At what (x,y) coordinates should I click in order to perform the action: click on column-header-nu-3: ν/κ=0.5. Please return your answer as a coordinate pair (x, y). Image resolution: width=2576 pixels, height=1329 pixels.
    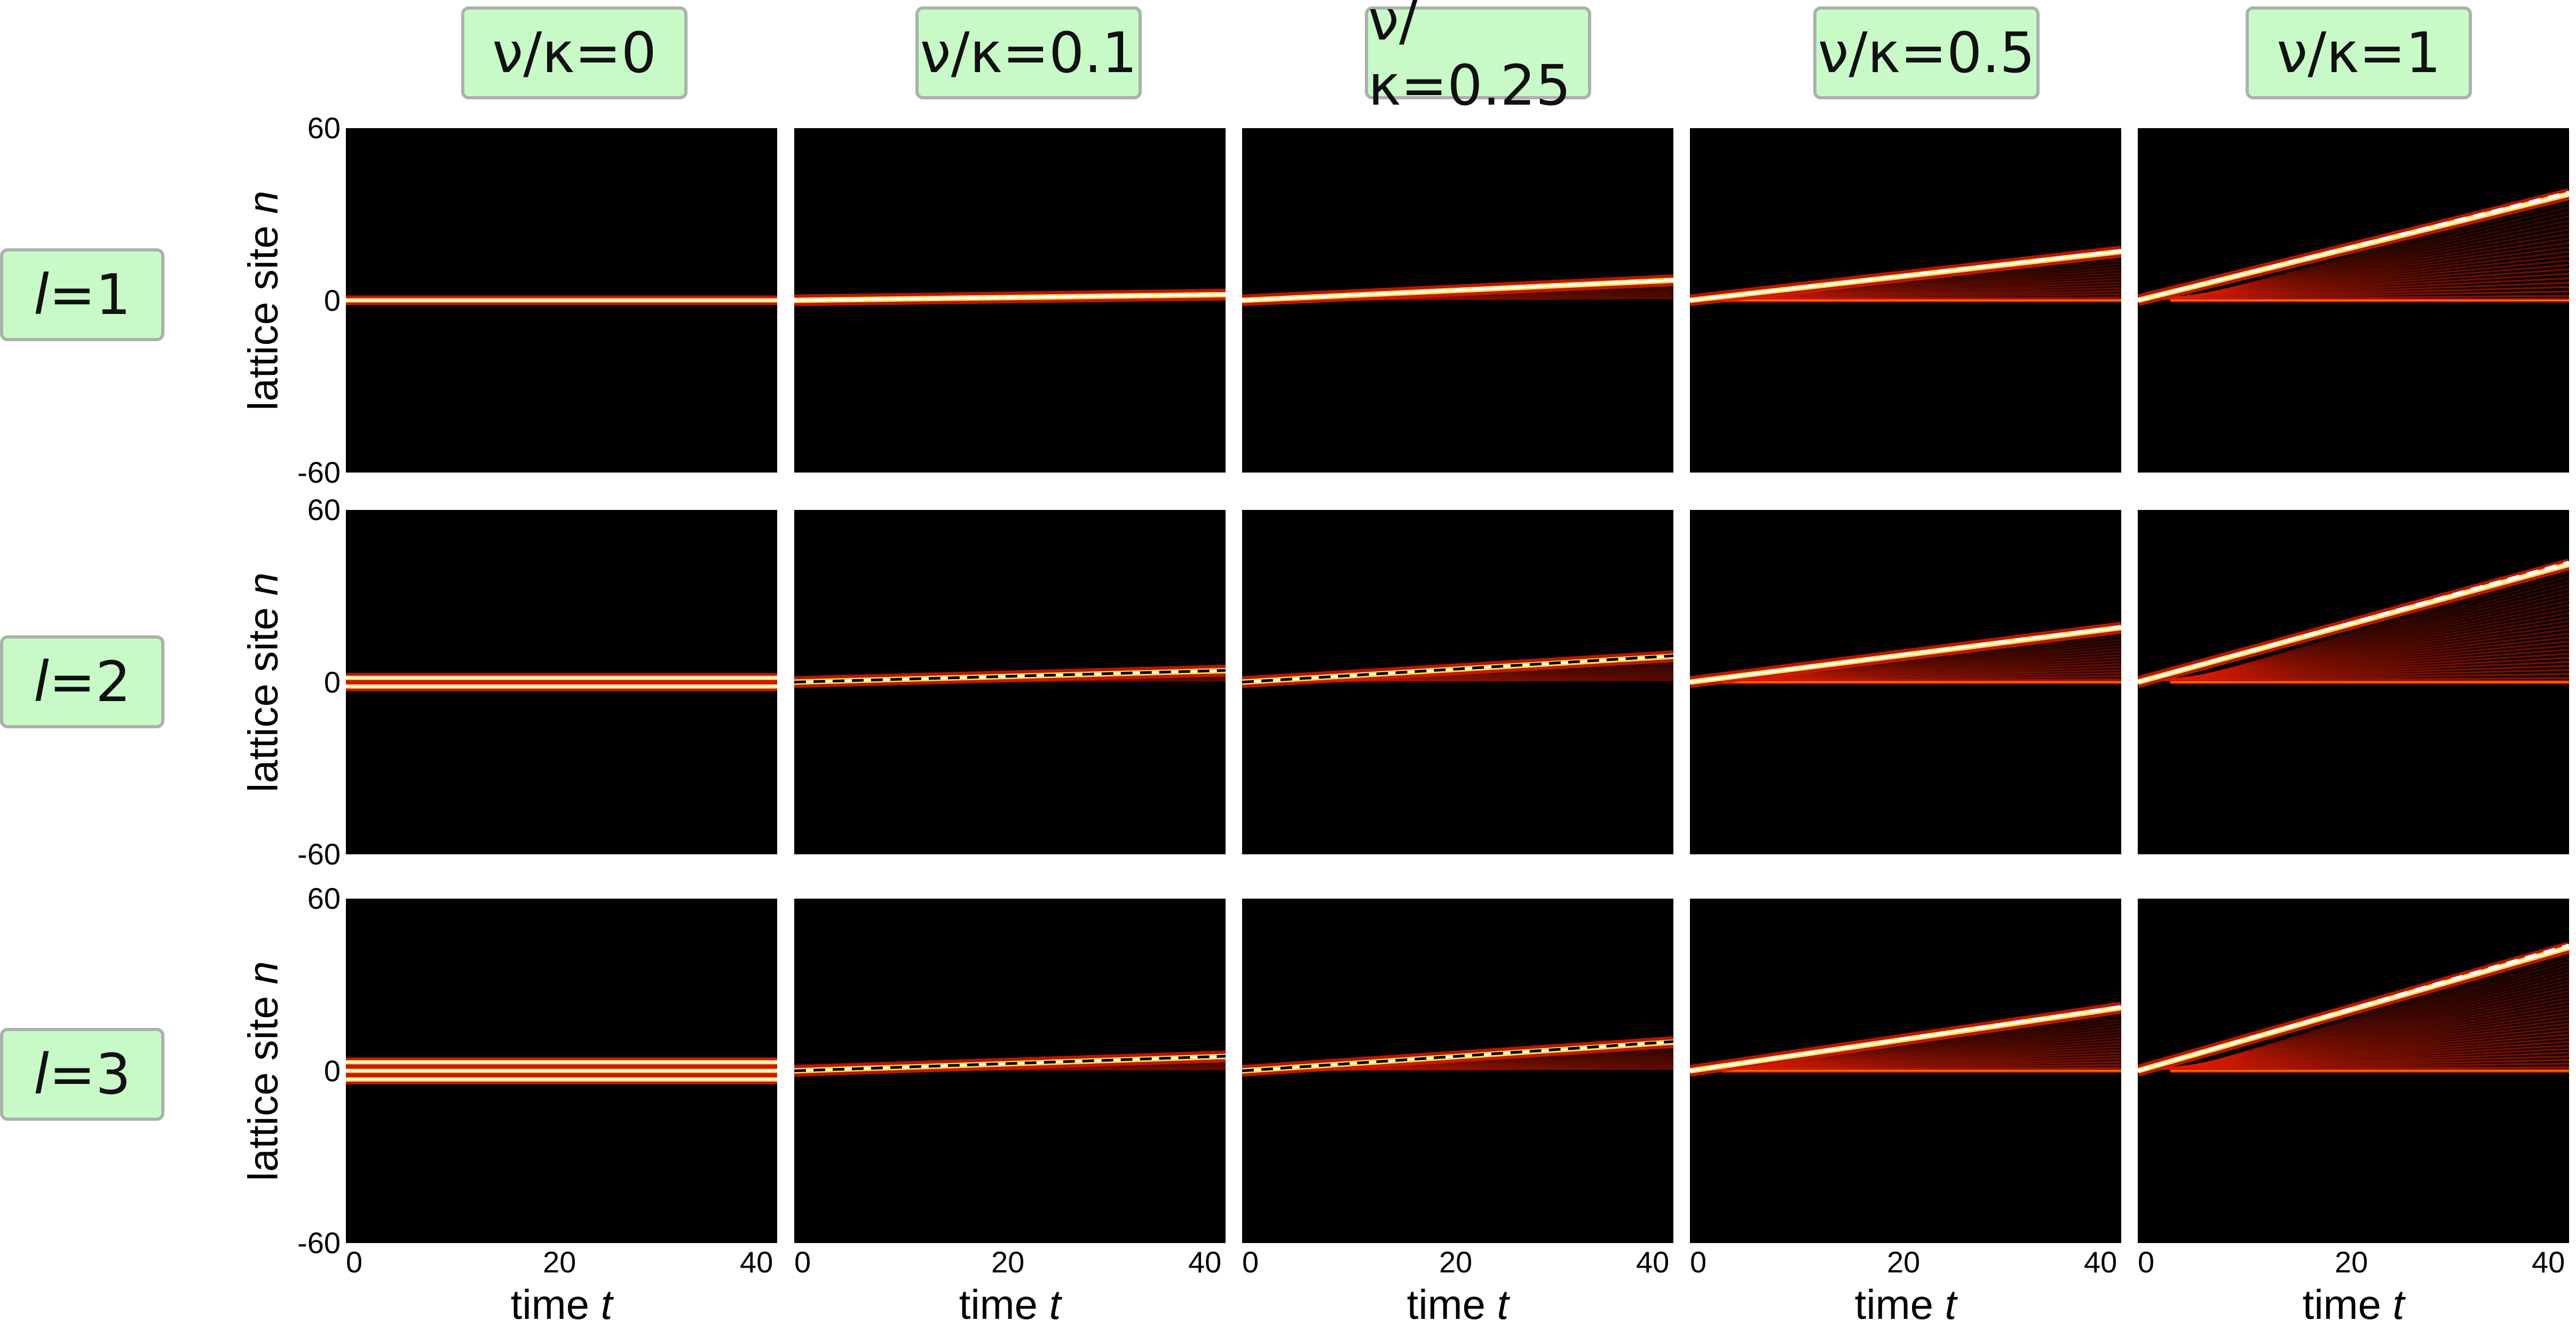
    Looking at the image, I should click on (1926, 52).